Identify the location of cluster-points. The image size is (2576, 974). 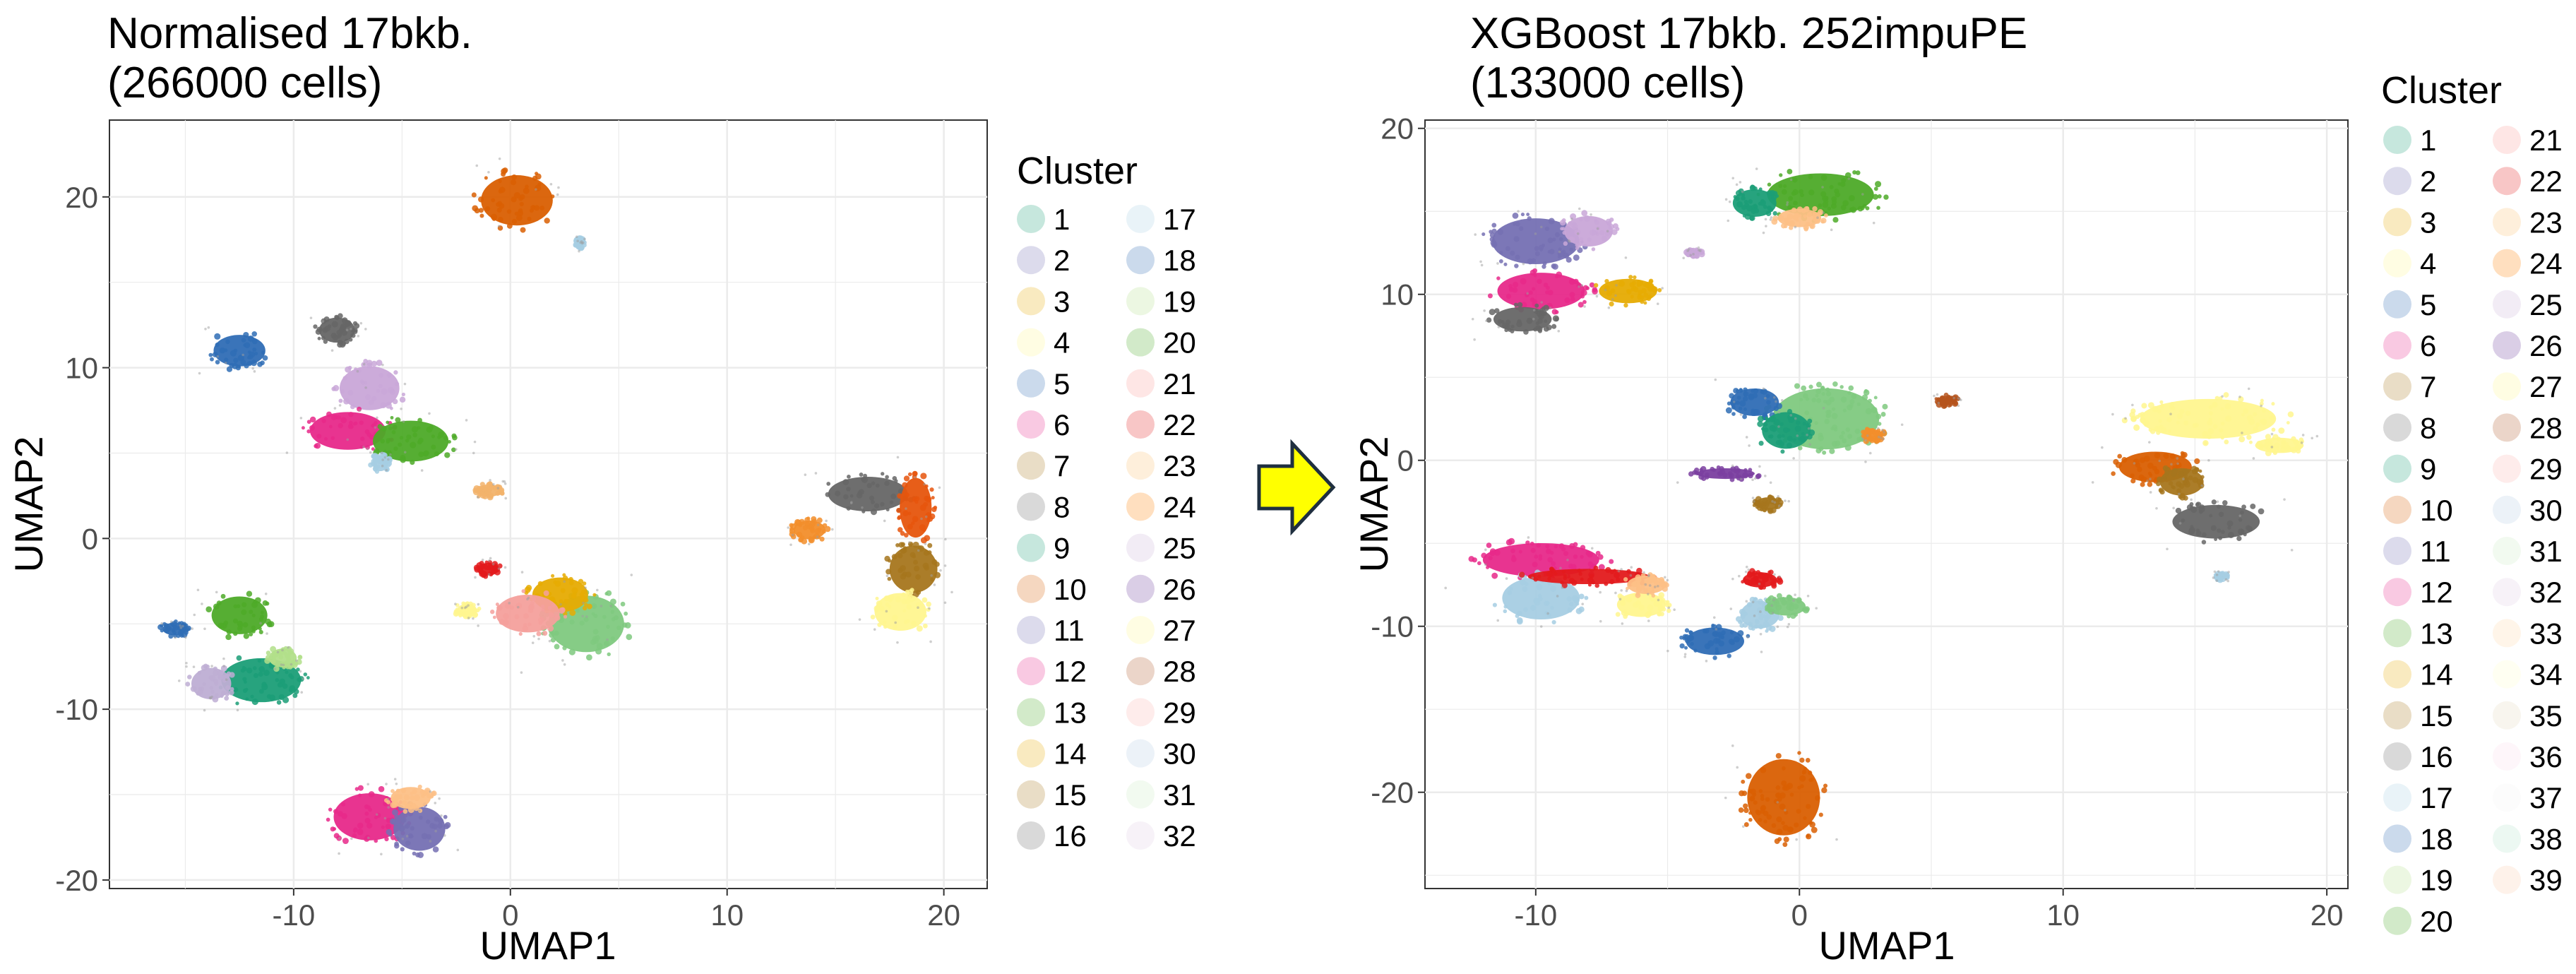
(210, 683).